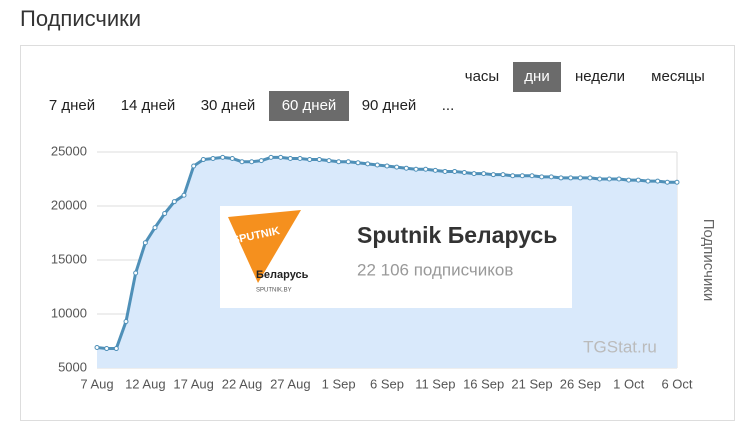 Image resolution: width=752 pixels, height=447 pixels. I want to click on x-tick-label: 6 Oct, so click(676, 383).